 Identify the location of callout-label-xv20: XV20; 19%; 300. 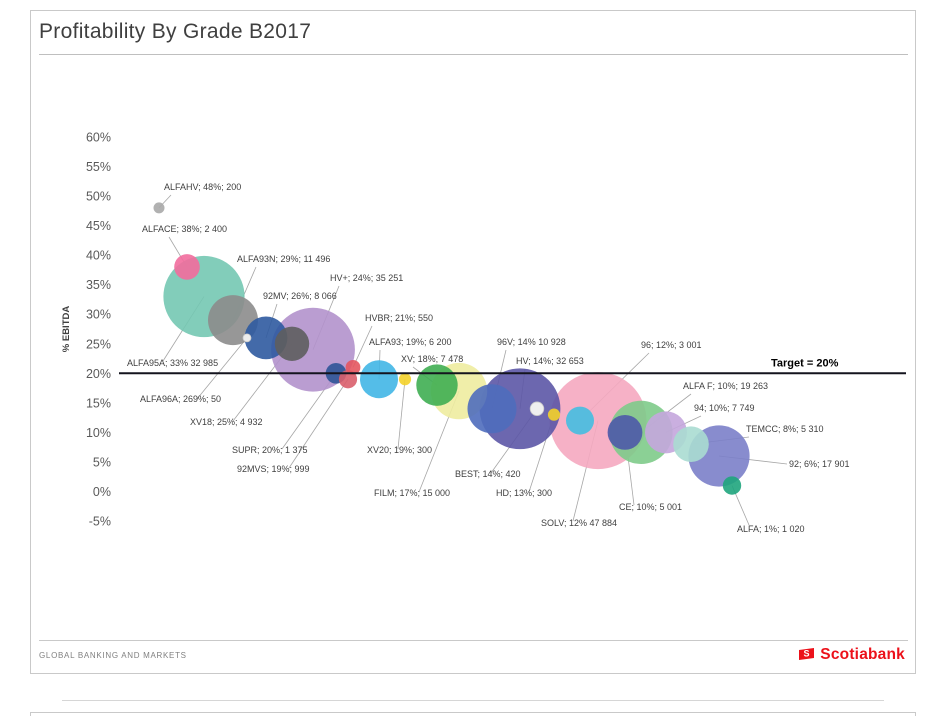
(399, 450).